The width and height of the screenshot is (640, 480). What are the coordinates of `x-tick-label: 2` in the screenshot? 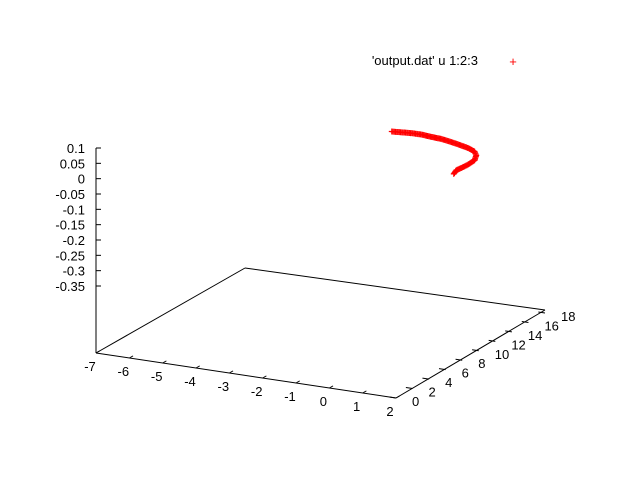 It's located at (389, 411).